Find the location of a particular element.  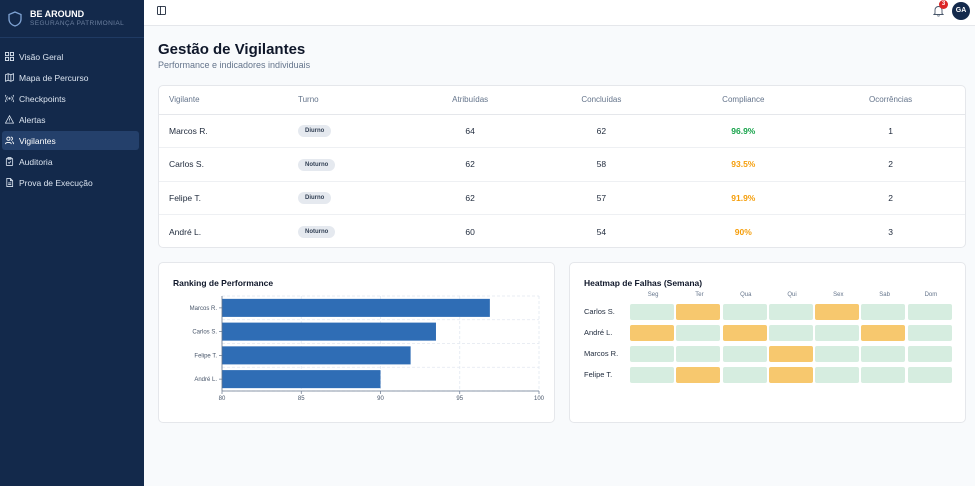

shield-icon is located at coordinates (15, 18).